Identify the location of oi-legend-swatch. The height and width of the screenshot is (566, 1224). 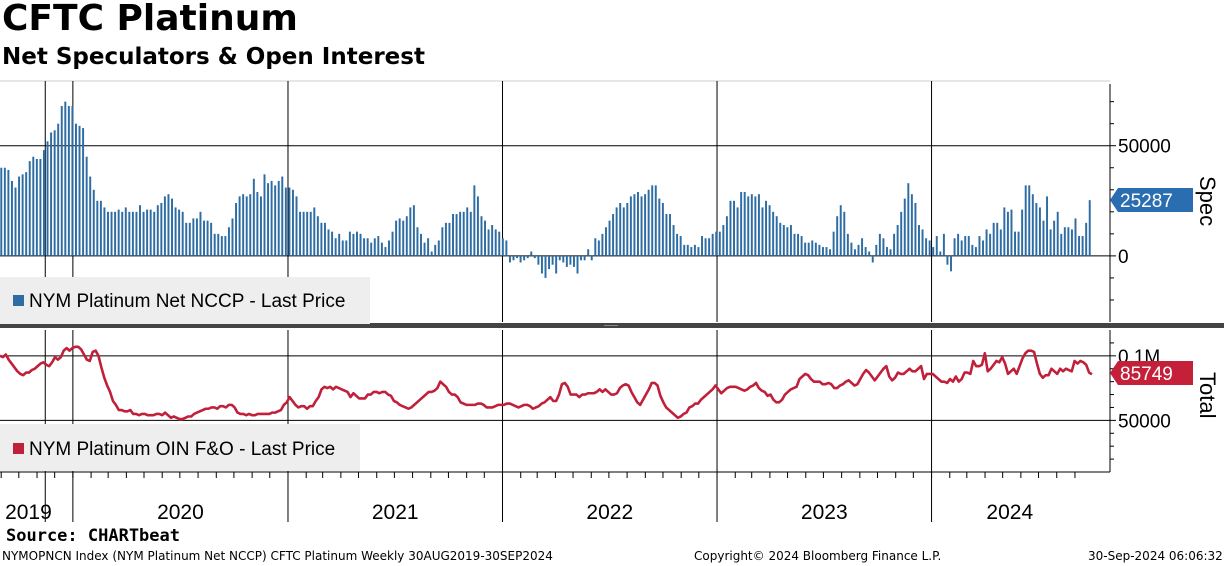
(18, 448).